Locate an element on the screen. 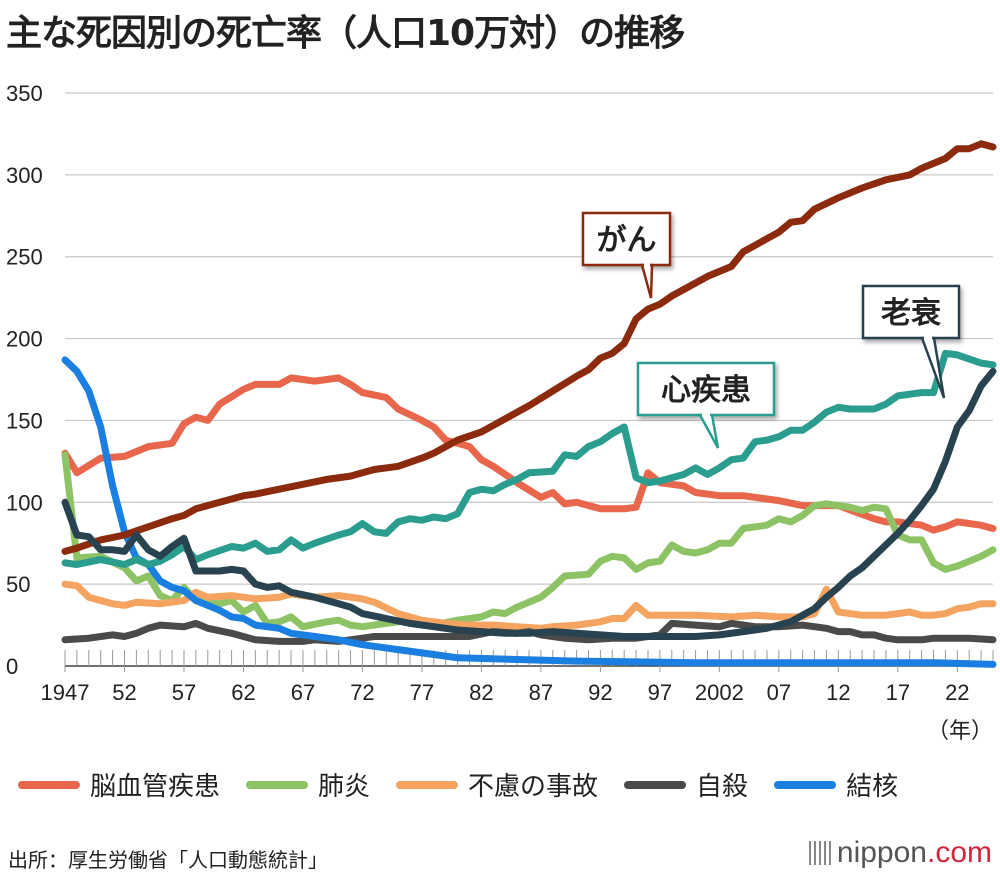  y-tick-label: 200 is located at coordinates (24, 339).